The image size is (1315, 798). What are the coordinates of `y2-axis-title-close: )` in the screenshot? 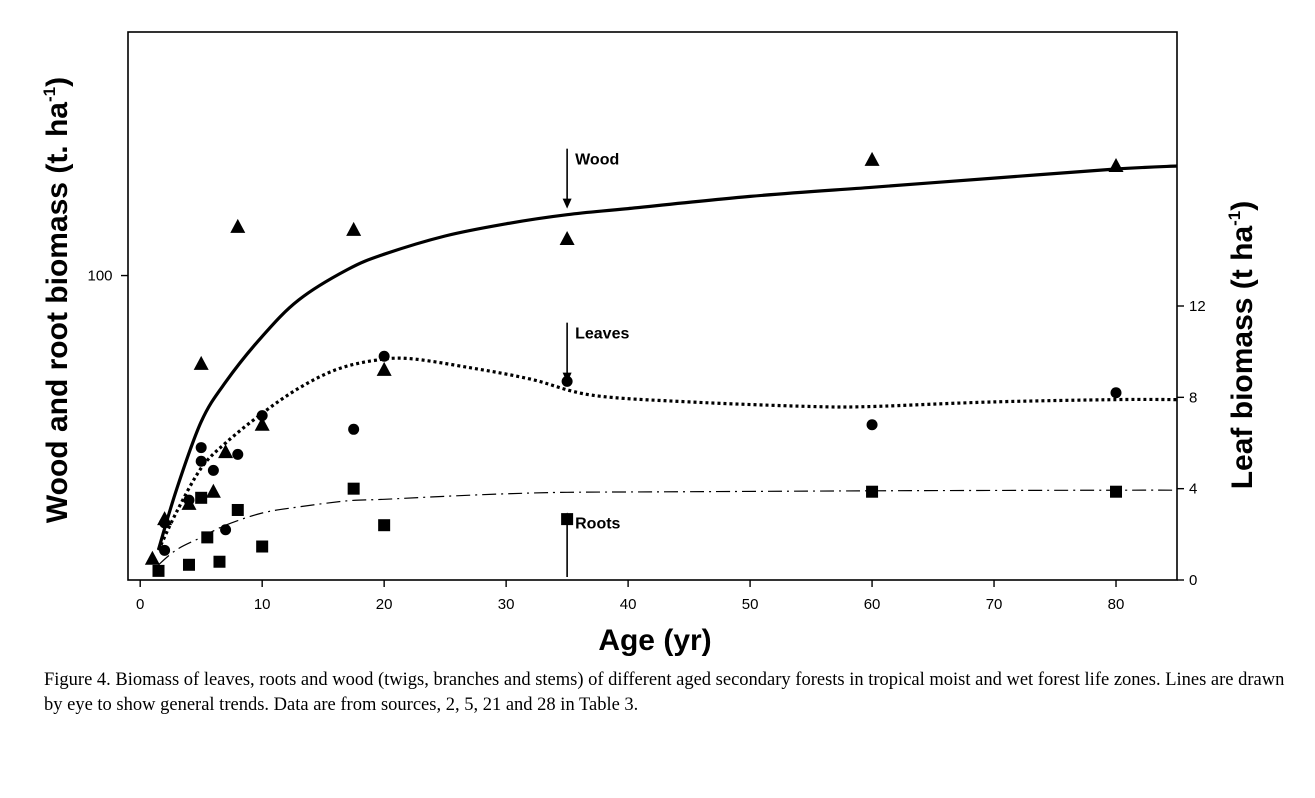 It's located at (1242, 206).